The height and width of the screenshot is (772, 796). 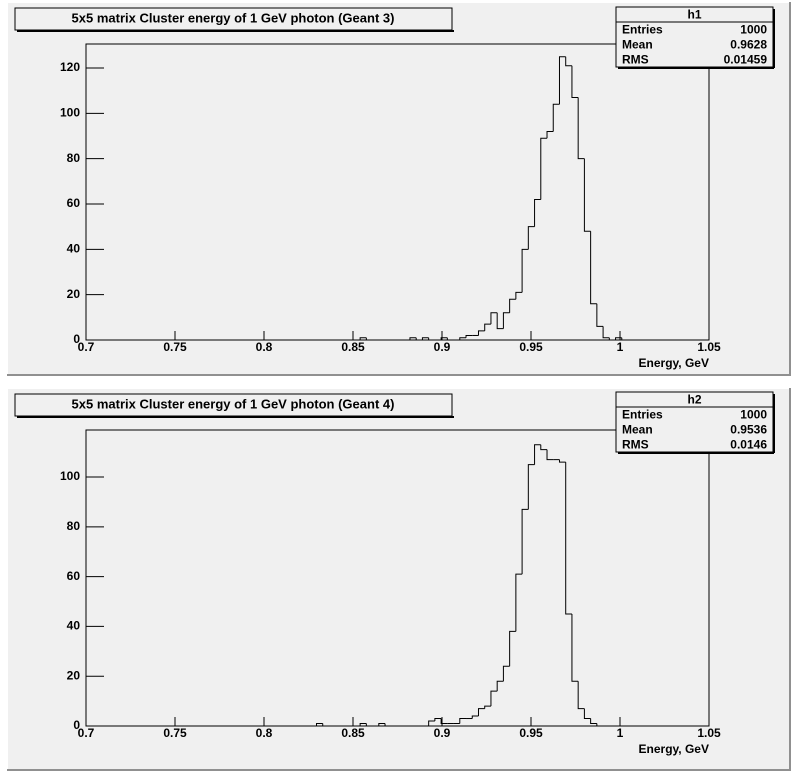 What do you see at coordinates (748, 45) in the screenshot?
I see `stats-value: 0.9628` at bounding box center [748, 45].